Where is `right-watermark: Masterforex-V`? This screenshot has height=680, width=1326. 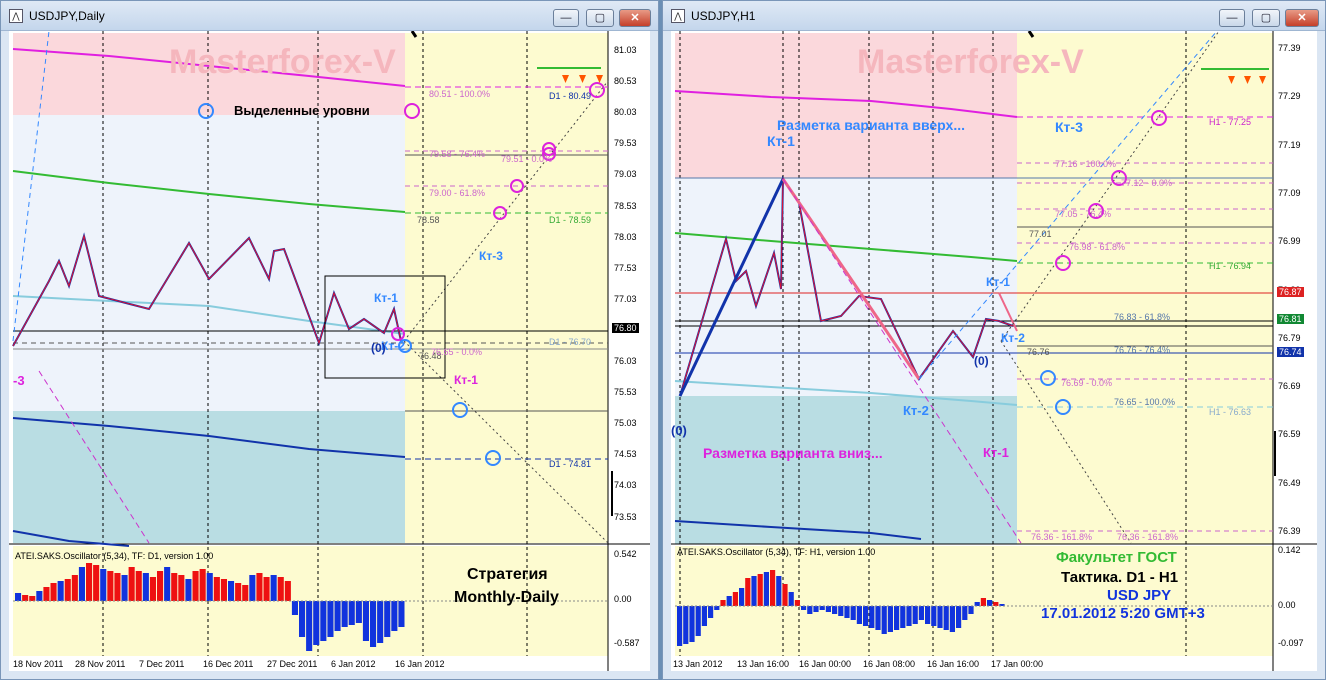 right-watermark: Masterforex-V is located at coordinates (970, 62).